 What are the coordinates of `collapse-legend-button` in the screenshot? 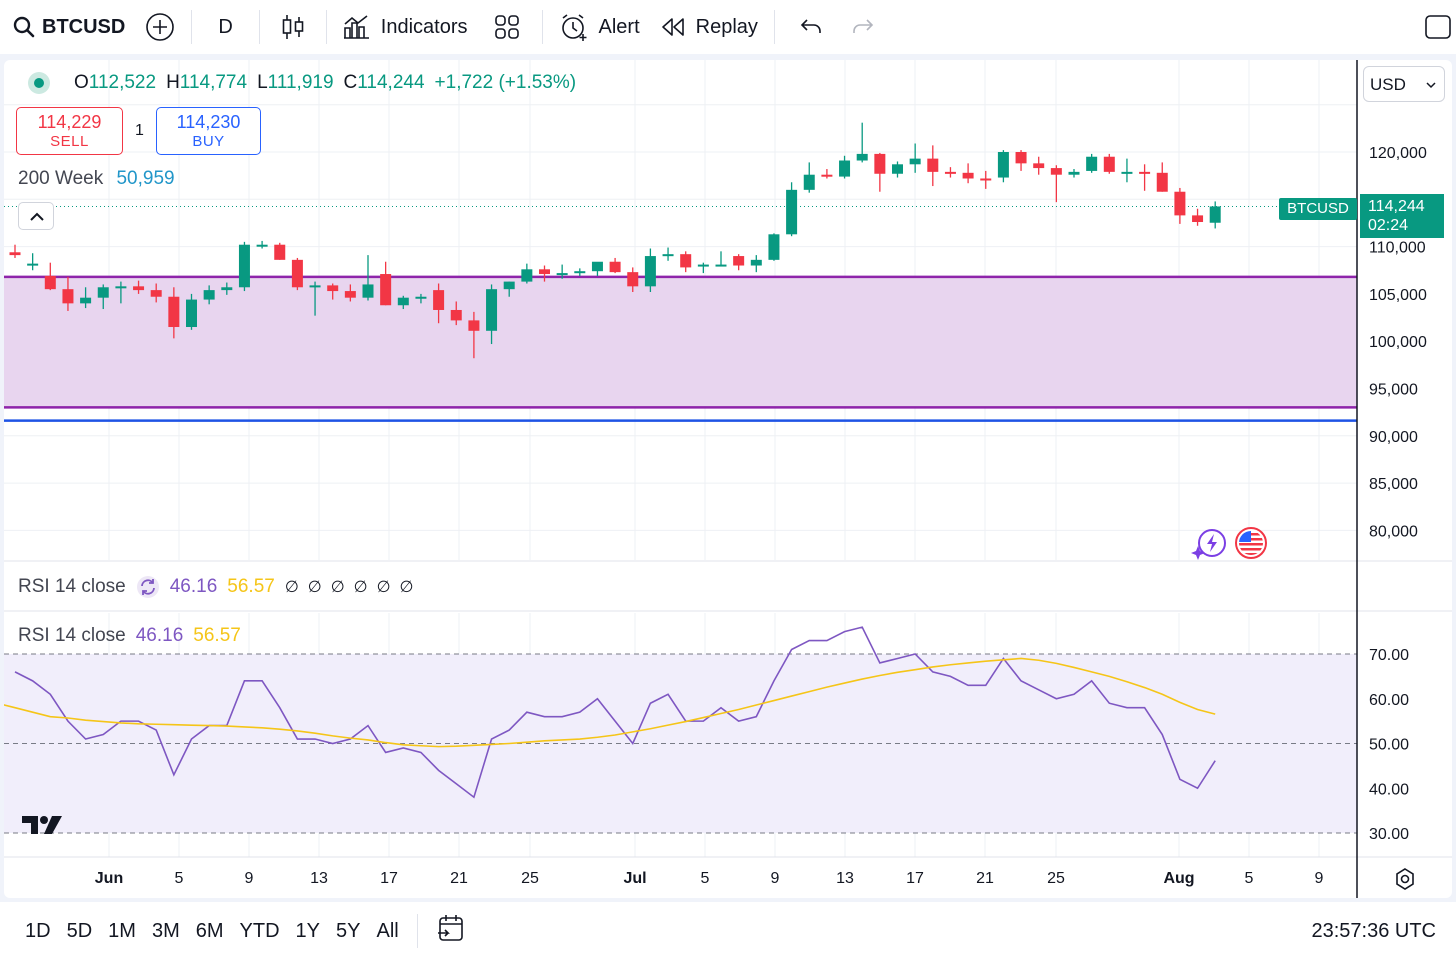 It's located at (36, 216).